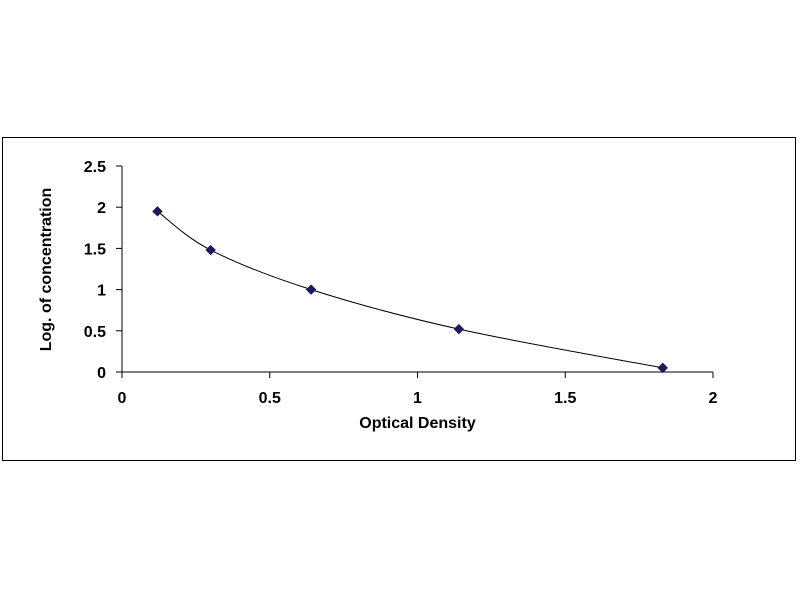 This screenshot has height=600, width=800. I want to click on y-tick-label: 2, so click(101, 208).